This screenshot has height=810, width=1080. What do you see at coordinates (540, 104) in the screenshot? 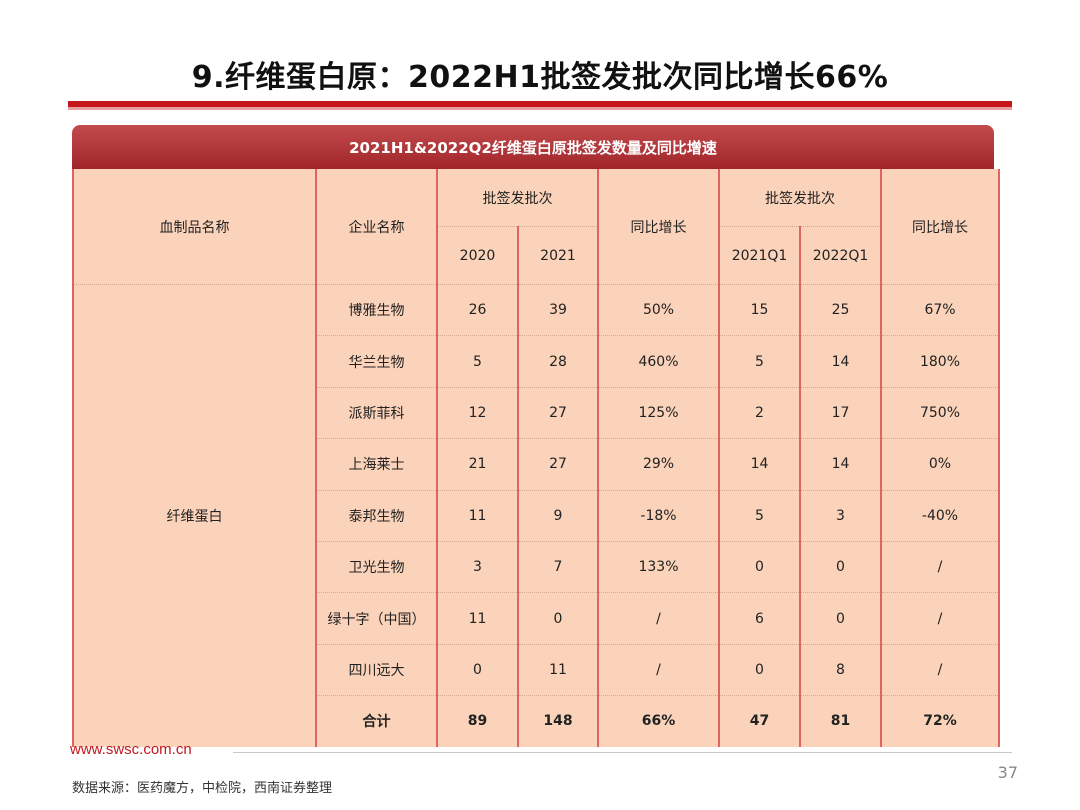
I see `title-underline` at bounding box center [540, 104].